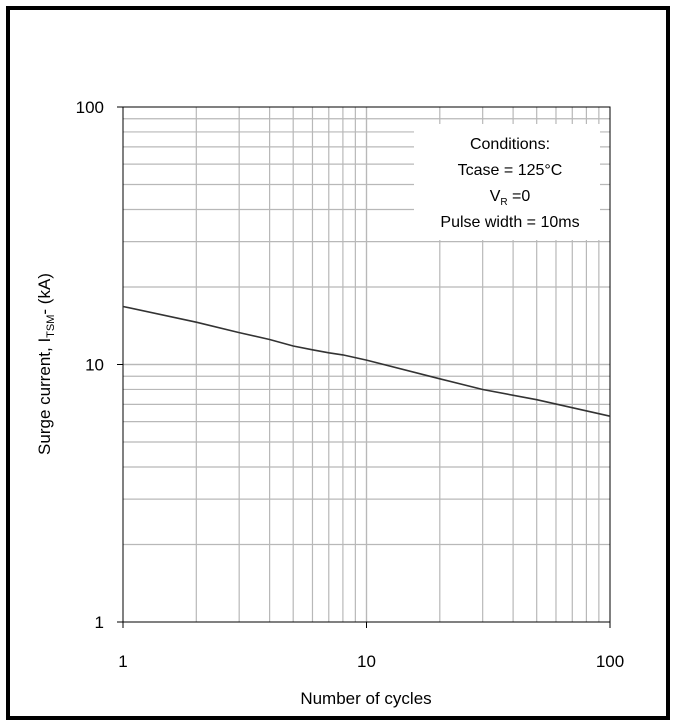 Image resolution: width=676 pixels, height=727 pixels. What do you see at coordinates (94, 365) in the screenshot?
I see `y-tick-label: 10` at bounding box center [94, 365].